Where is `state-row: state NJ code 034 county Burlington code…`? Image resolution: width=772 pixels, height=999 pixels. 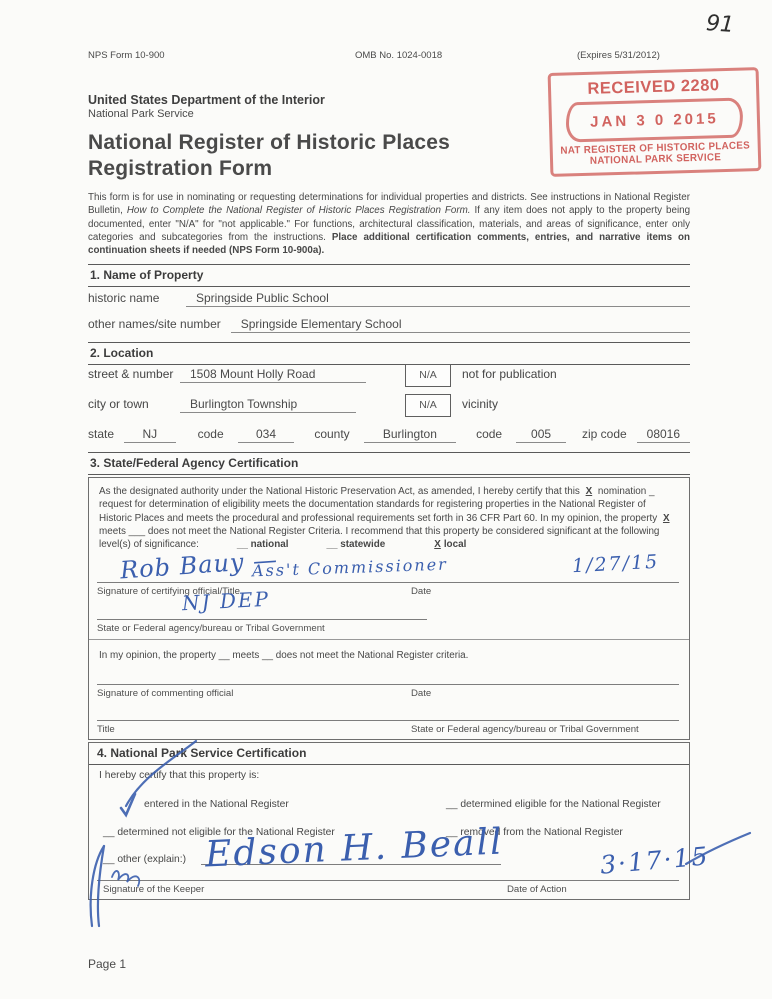 state-row: state NJ code 034 county Burlington code… is located at coordinates (389, 435).